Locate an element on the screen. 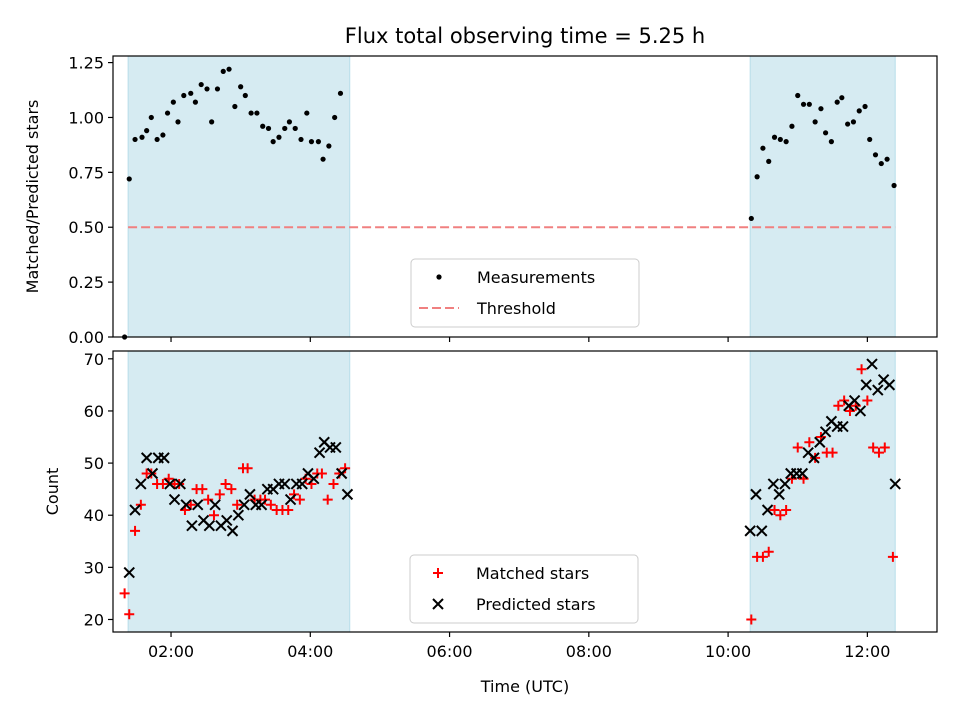 This screenshot has height=720, width=960. y-axis-label: Count is located at coordinates (52, 492).